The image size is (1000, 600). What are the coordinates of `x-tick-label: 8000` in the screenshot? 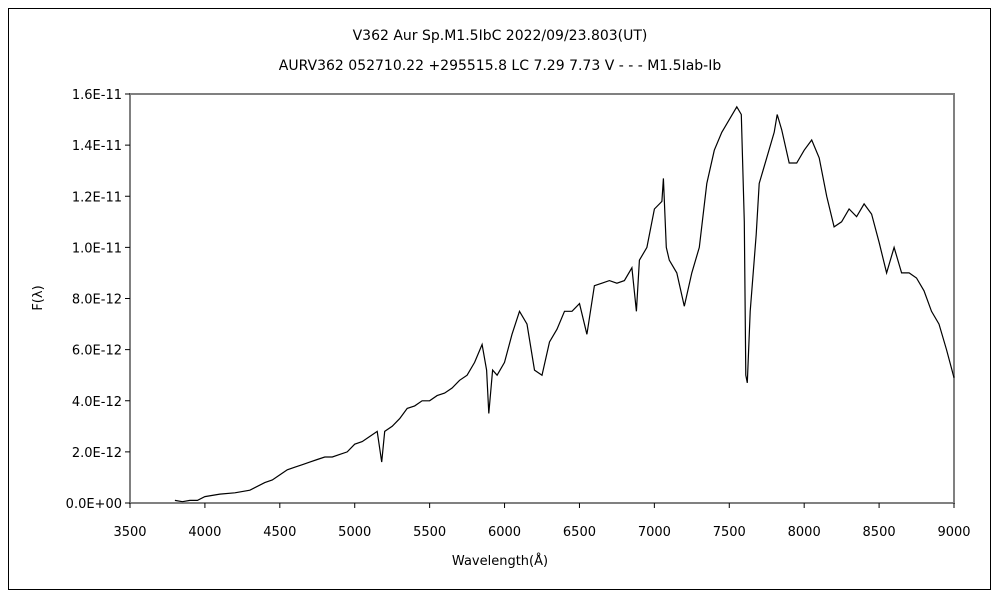 It's located at (804, 532).